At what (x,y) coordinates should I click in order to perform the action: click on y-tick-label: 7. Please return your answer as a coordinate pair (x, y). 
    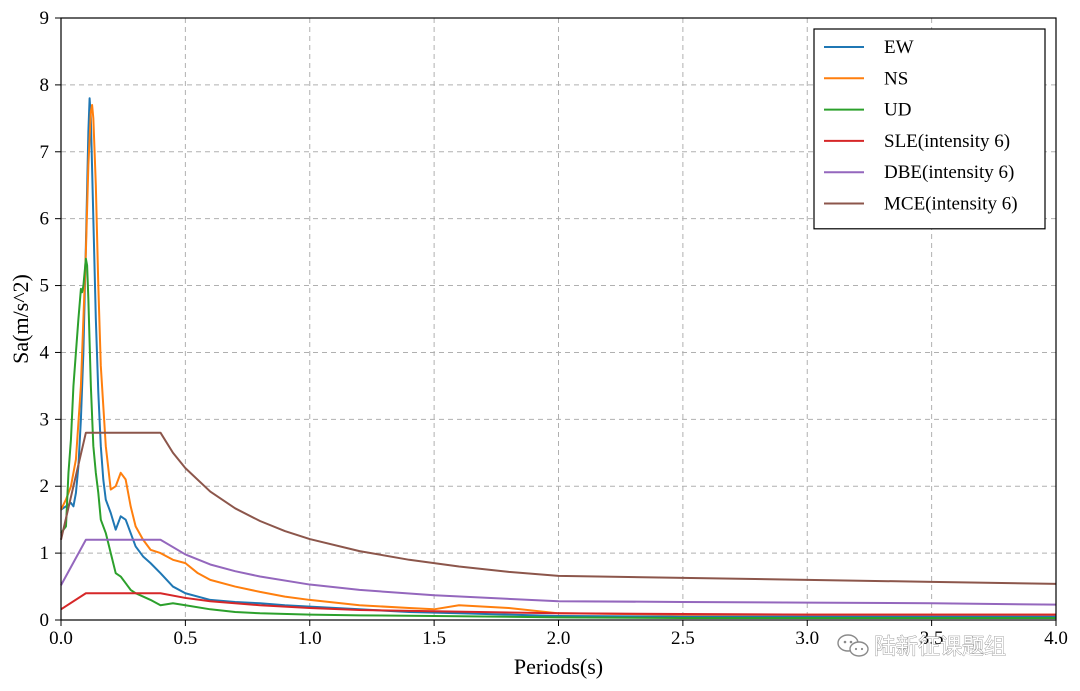
    Looking at the image, I should click on (45, 152).